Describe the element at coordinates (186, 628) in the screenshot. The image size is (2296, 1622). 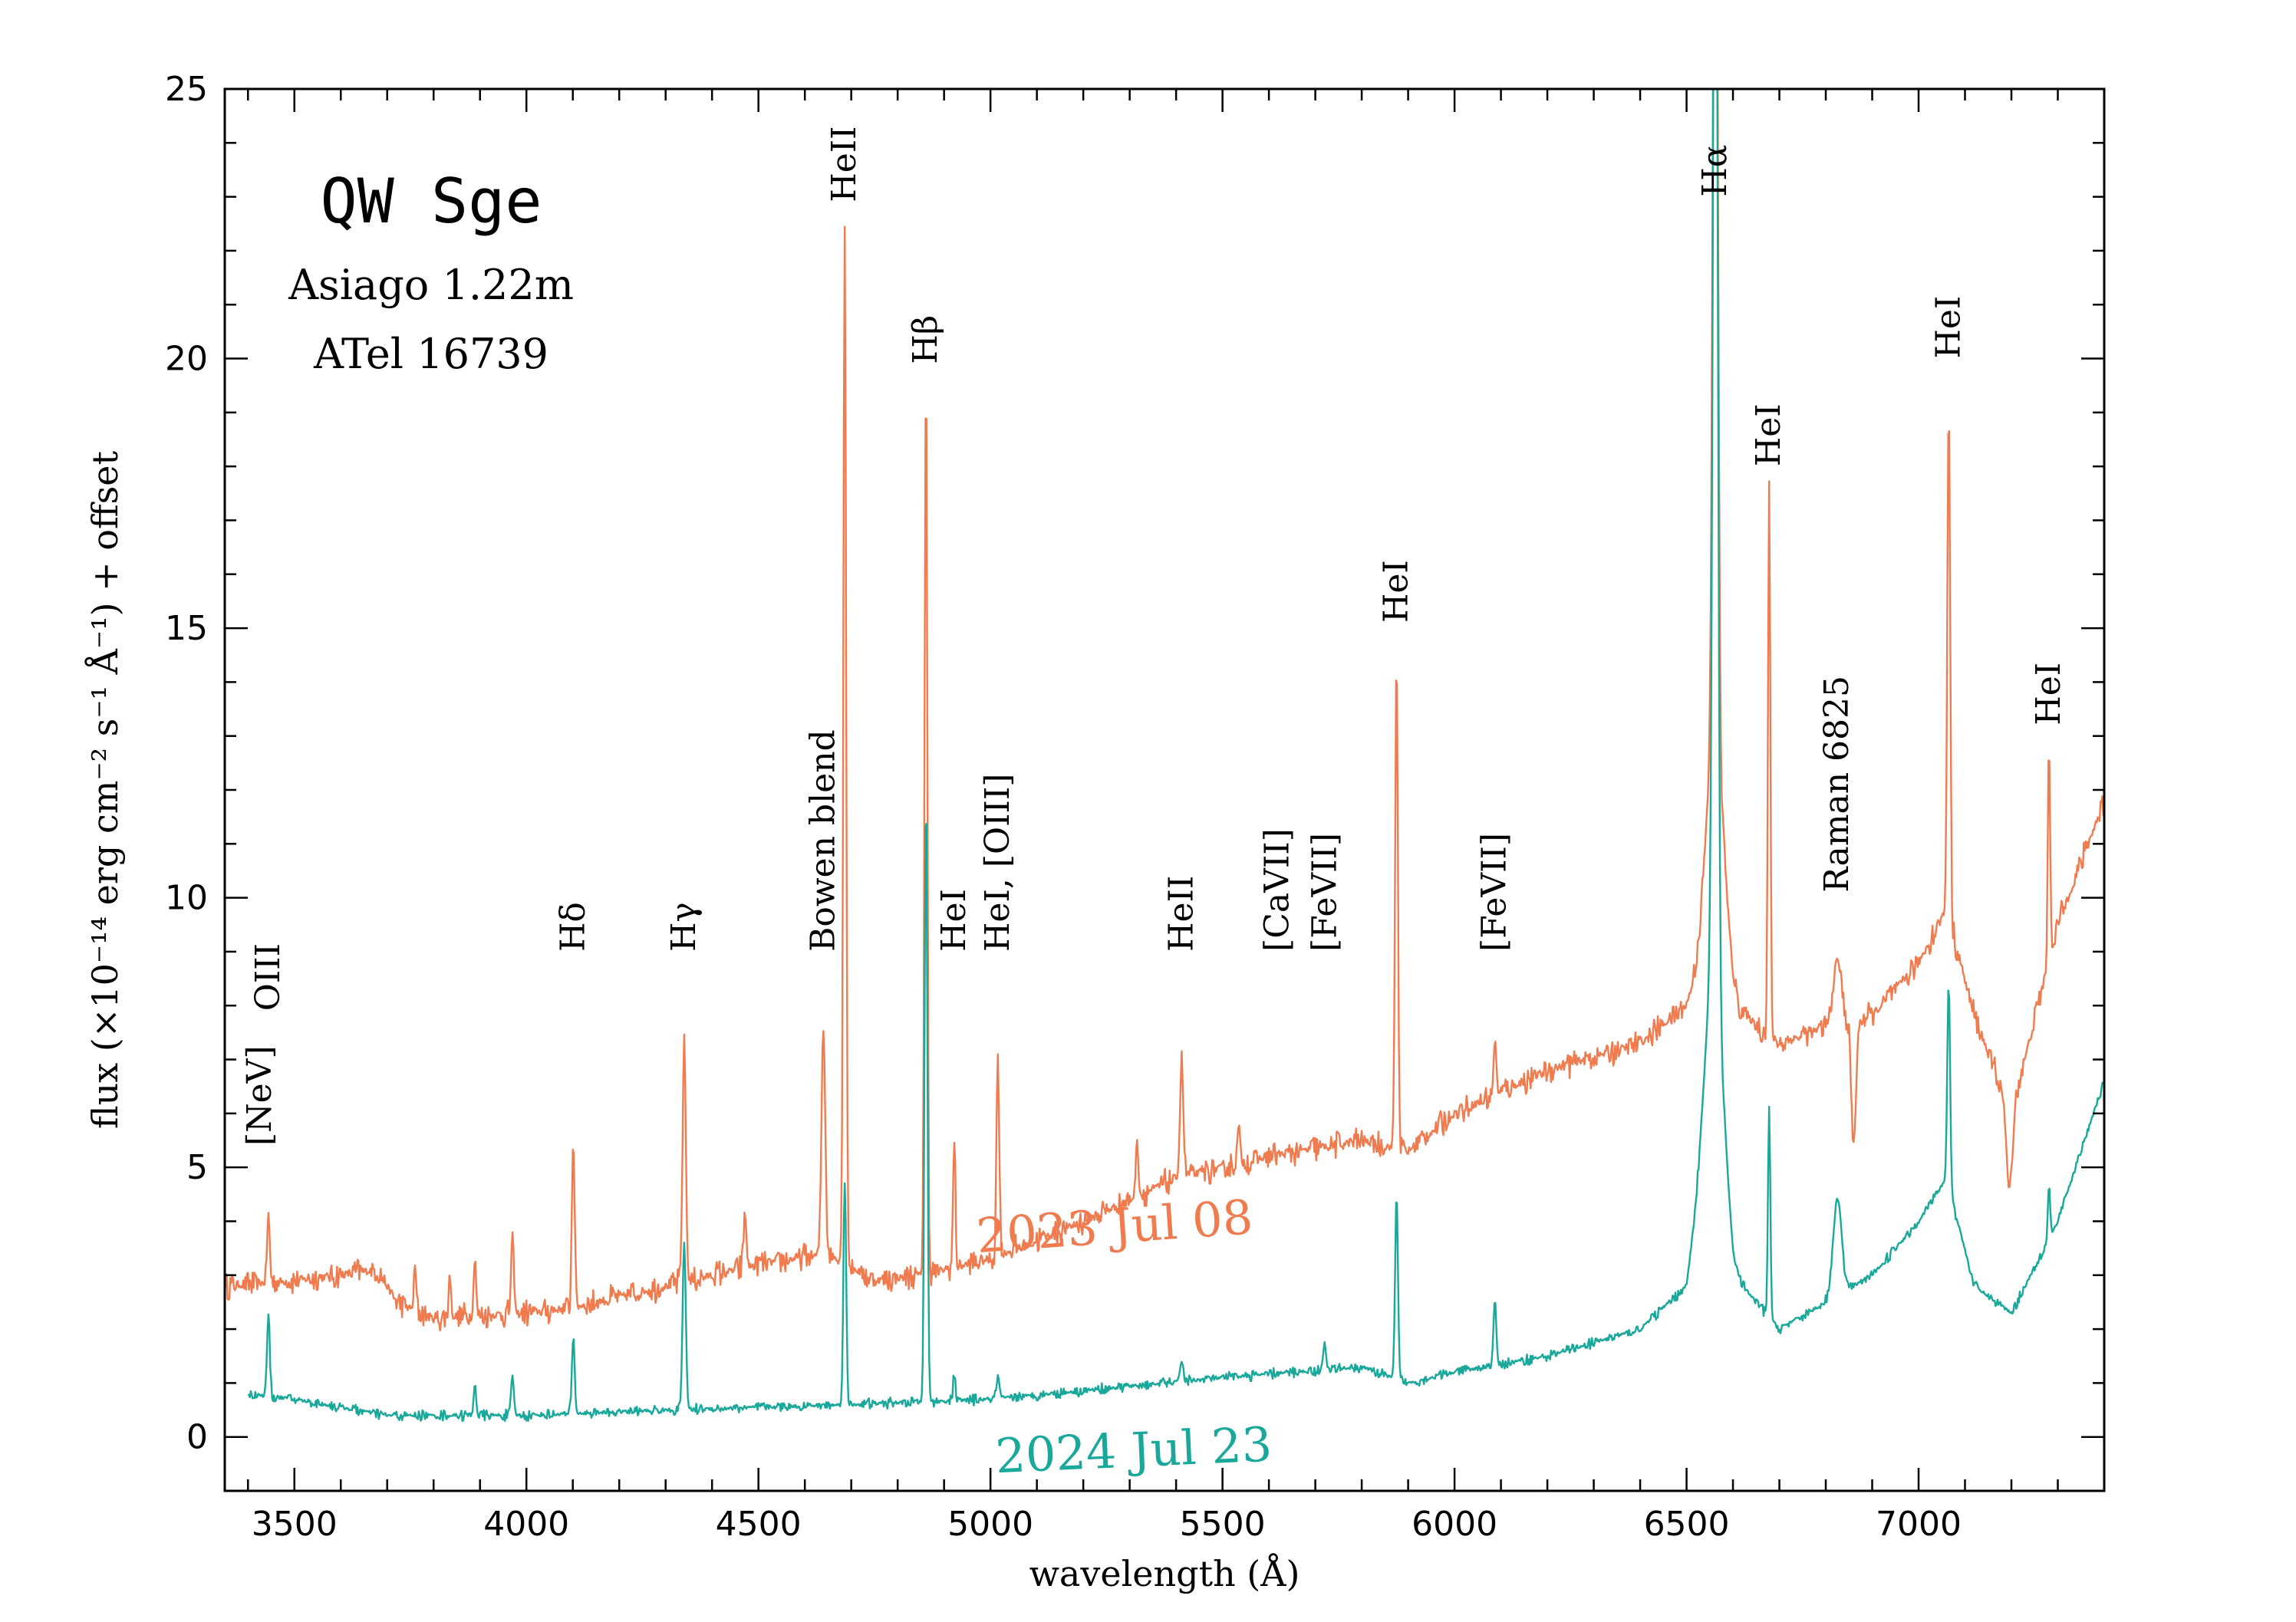
I see `y-tick-label: 15` at that location.